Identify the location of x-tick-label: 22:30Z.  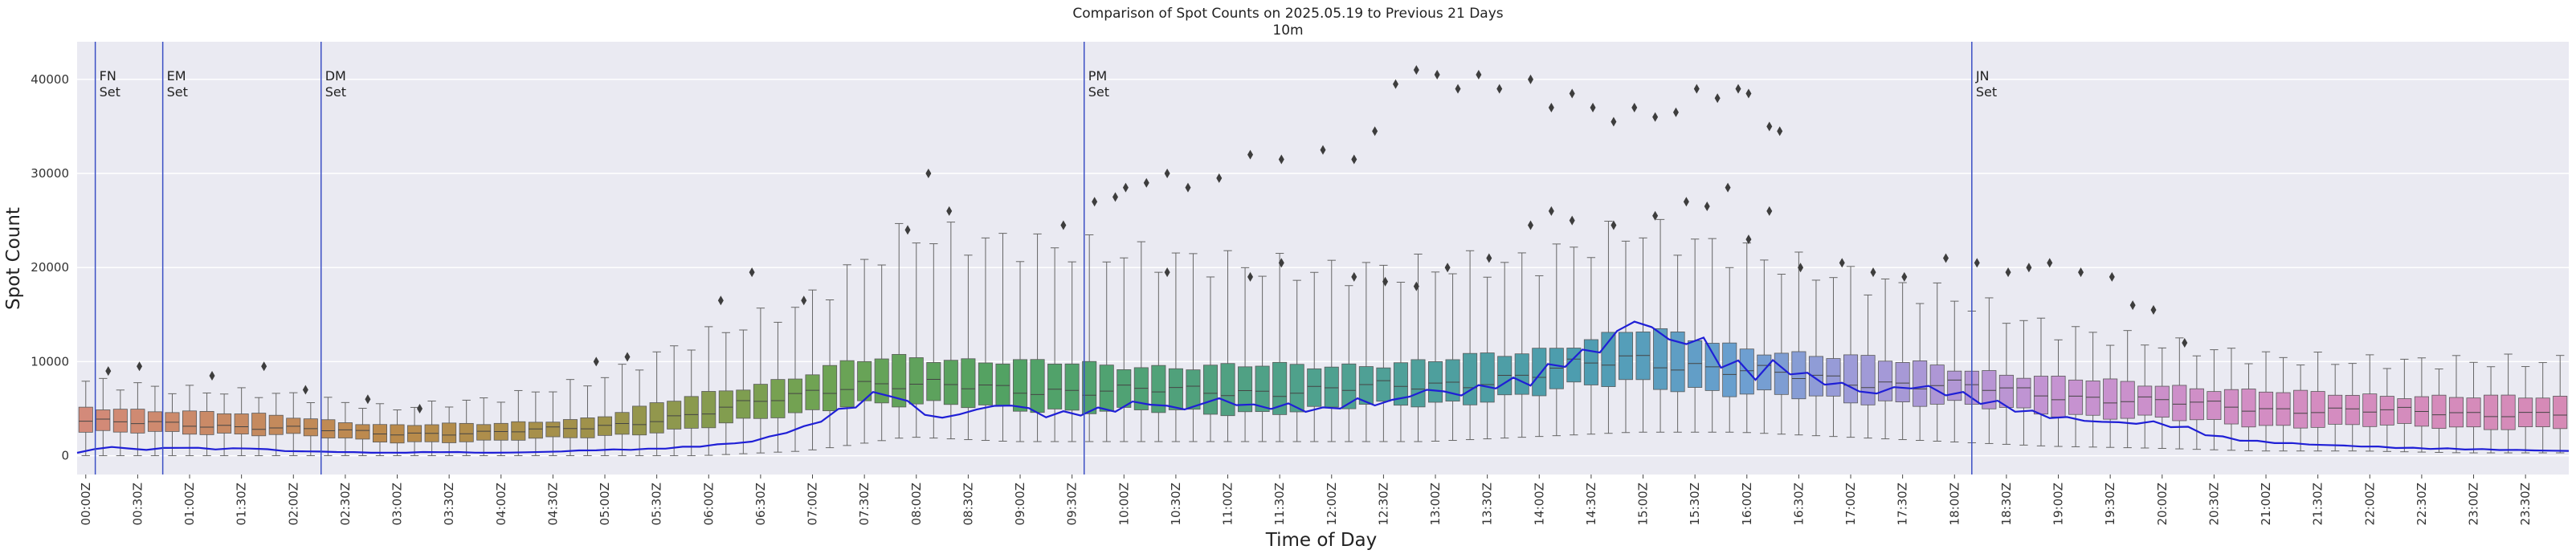
(2422, 504).